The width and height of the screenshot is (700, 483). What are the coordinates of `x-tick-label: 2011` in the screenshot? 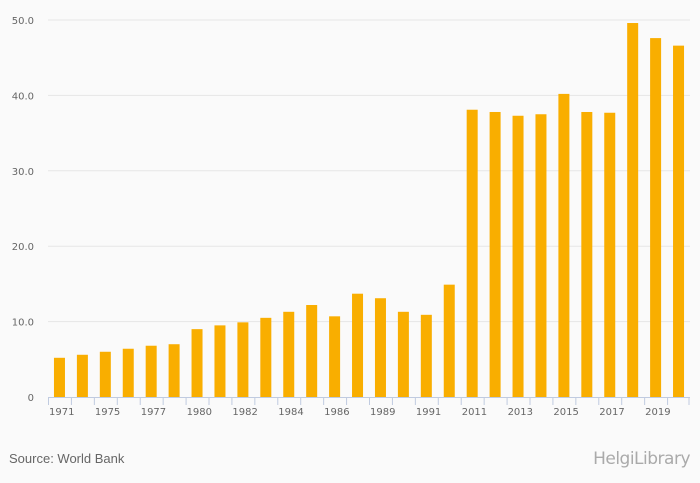 It's located at (474, 412).